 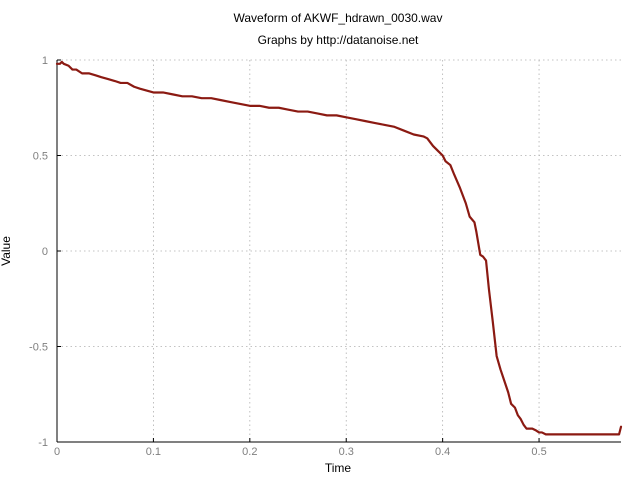 I want to click on y-tick-label: -1, so click(x=43, y=443).